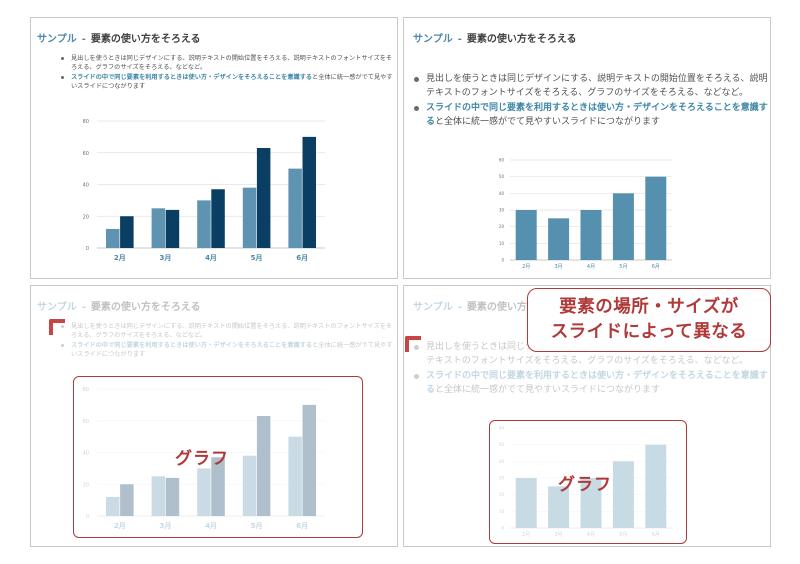 The height and width of the screenshot is (564, 800). I want to click on callout-line-2: スライドによって異なる, so click(649, 332).